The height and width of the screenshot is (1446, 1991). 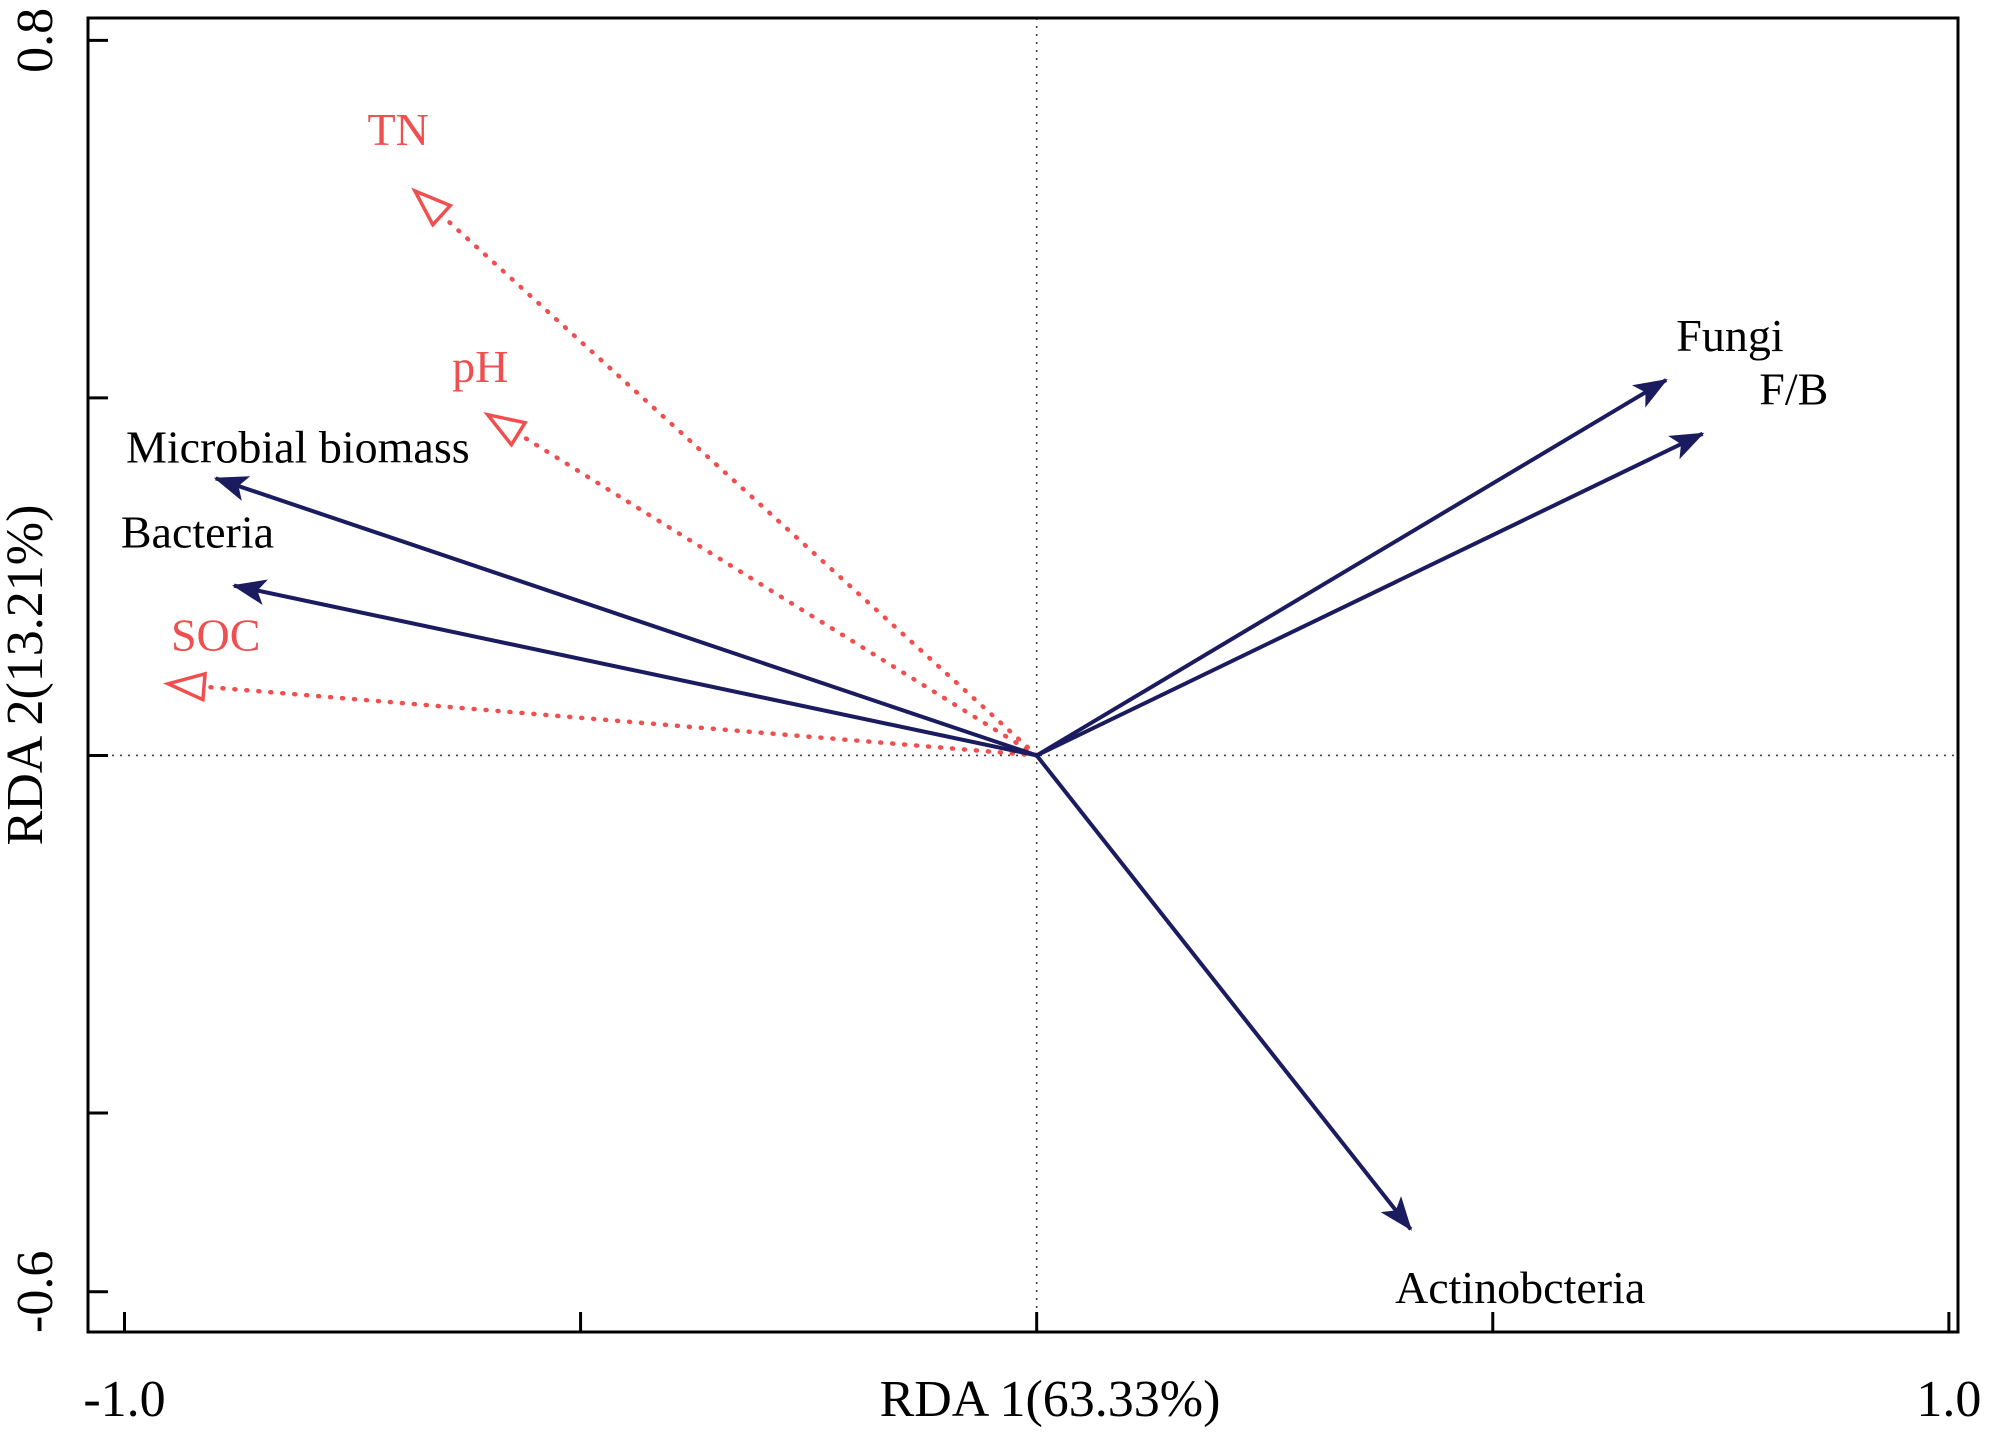 I want to click on response-arrow-fungi, so click(x=1351, y=568).